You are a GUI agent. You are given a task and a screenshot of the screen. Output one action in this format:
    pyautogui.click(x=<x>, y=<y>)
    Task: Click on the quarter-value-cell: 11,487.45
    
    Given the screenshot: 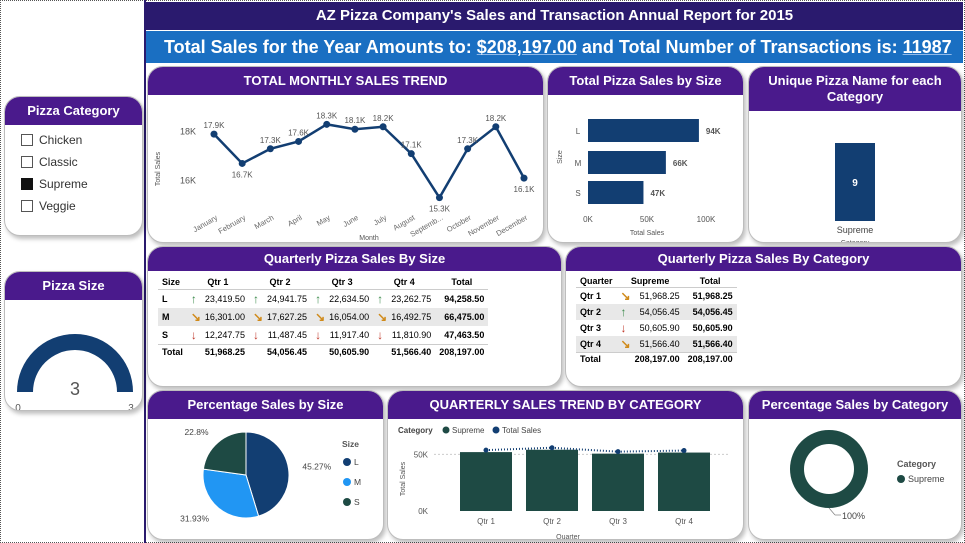 What is the action you would take?
    pyautogui.click(x=287, y=335)
    